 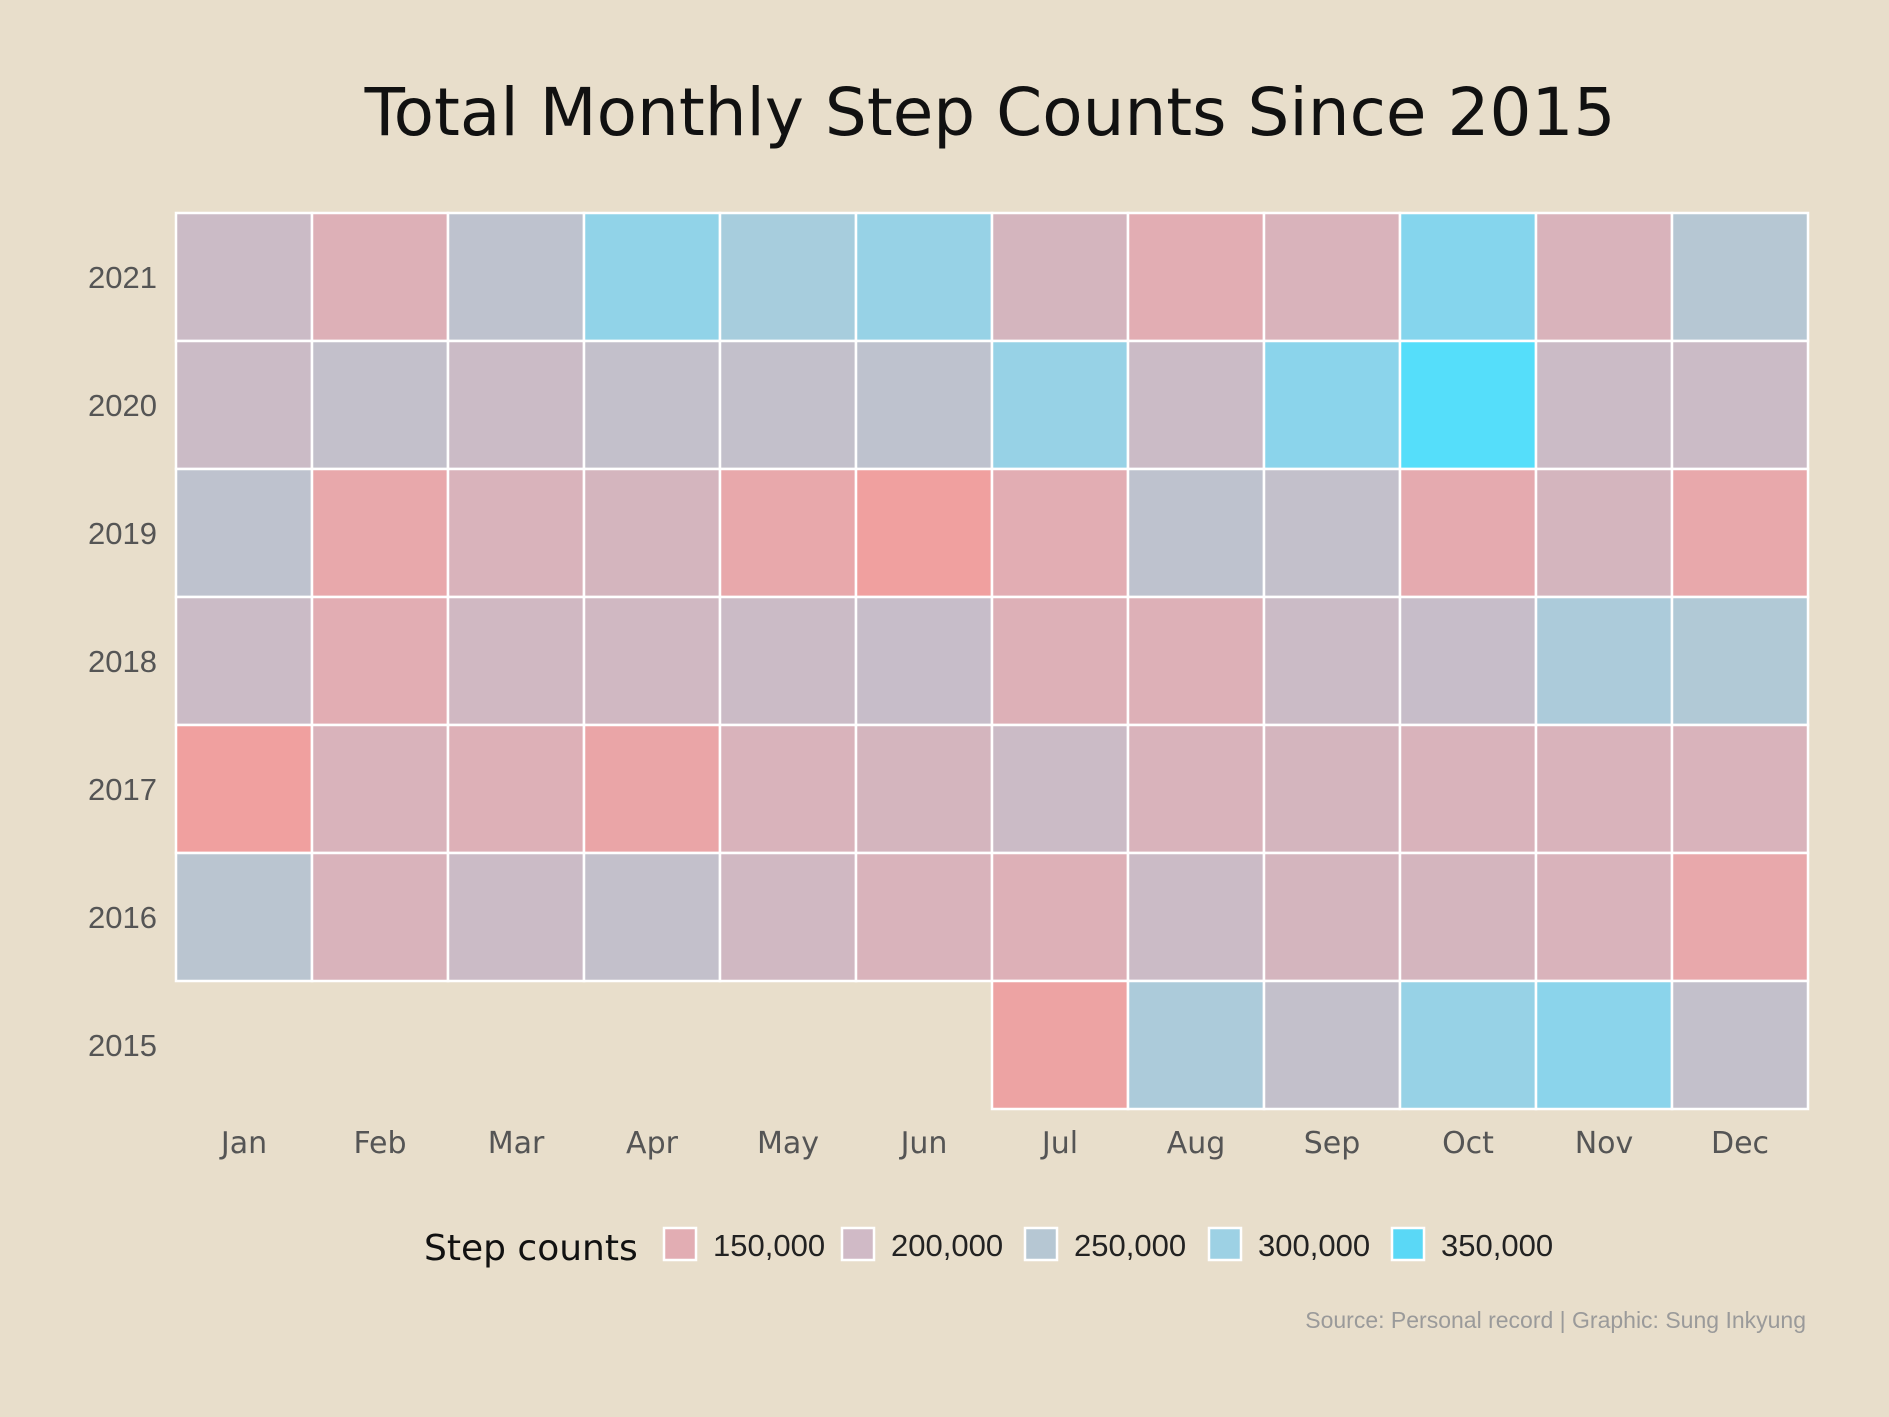 I want to click on heatmap-cell-2021-Oct, so click(x=1468, y=277).